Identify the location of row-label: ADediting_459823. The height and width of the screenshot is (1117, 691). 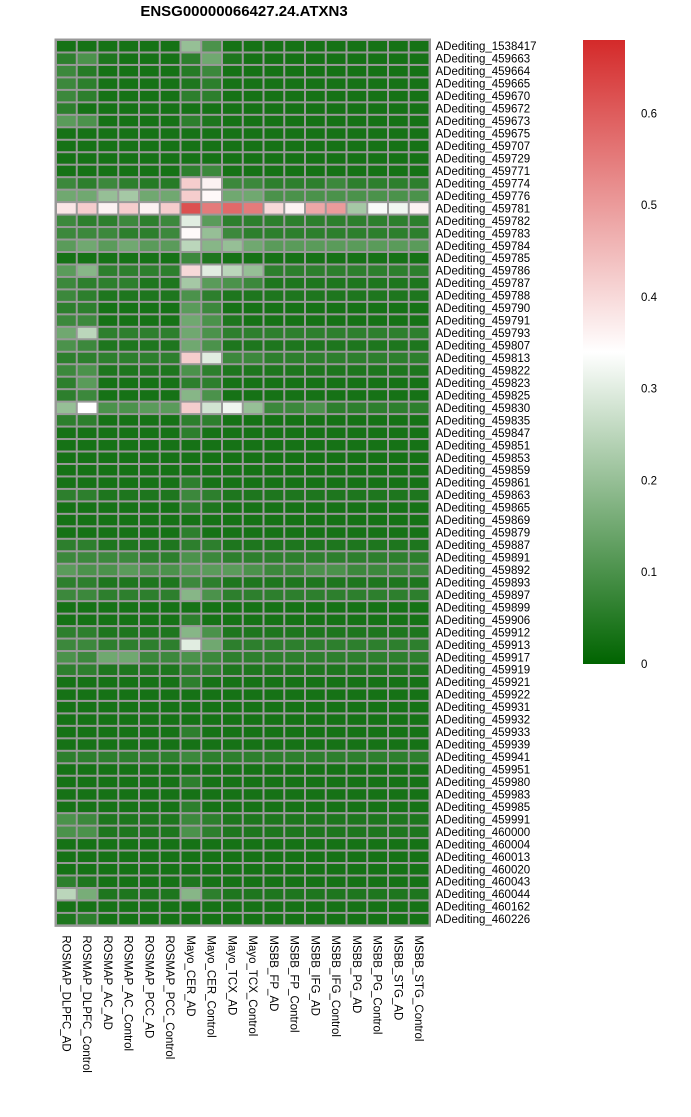
(483, 384).